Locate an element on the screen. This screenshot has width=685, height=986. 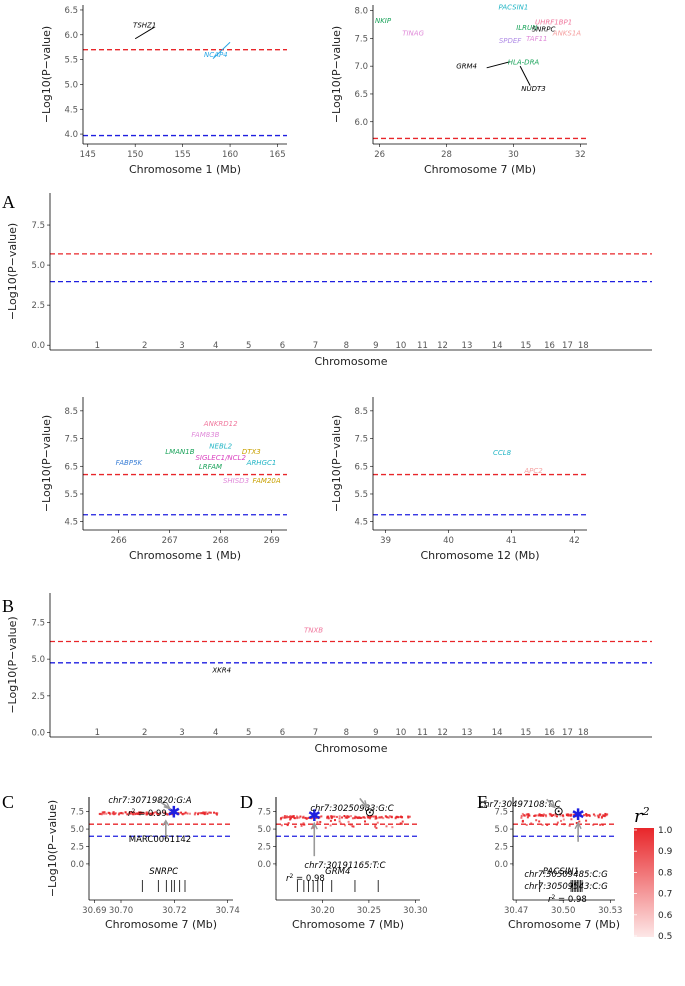
gene-label: SNRPC is located at coordinates (544, 30).